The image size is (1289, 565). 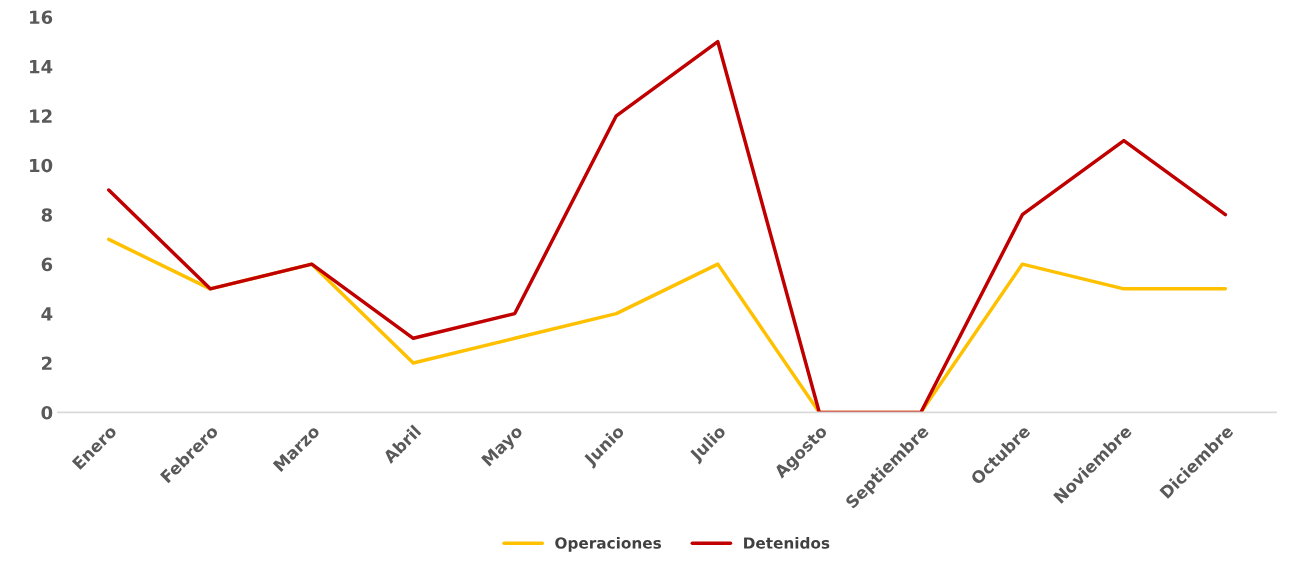 What do you see at coordinates (47, 412) in the screenshot?
I see `y-tick-label: 0` at bounding box center [47, 412].